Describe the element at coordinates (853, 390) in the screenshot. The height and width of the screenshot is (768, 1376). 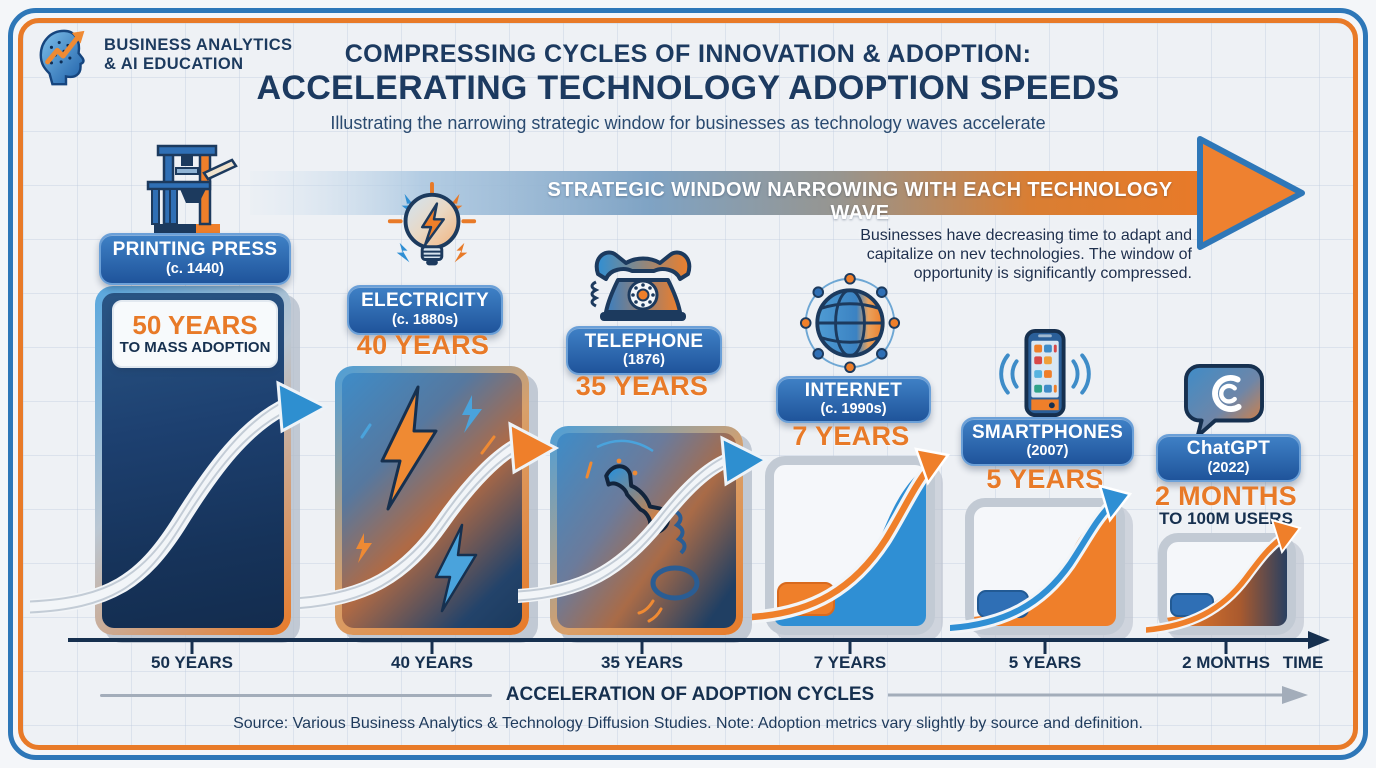
I see `tech-name: INTERNET` at that location.